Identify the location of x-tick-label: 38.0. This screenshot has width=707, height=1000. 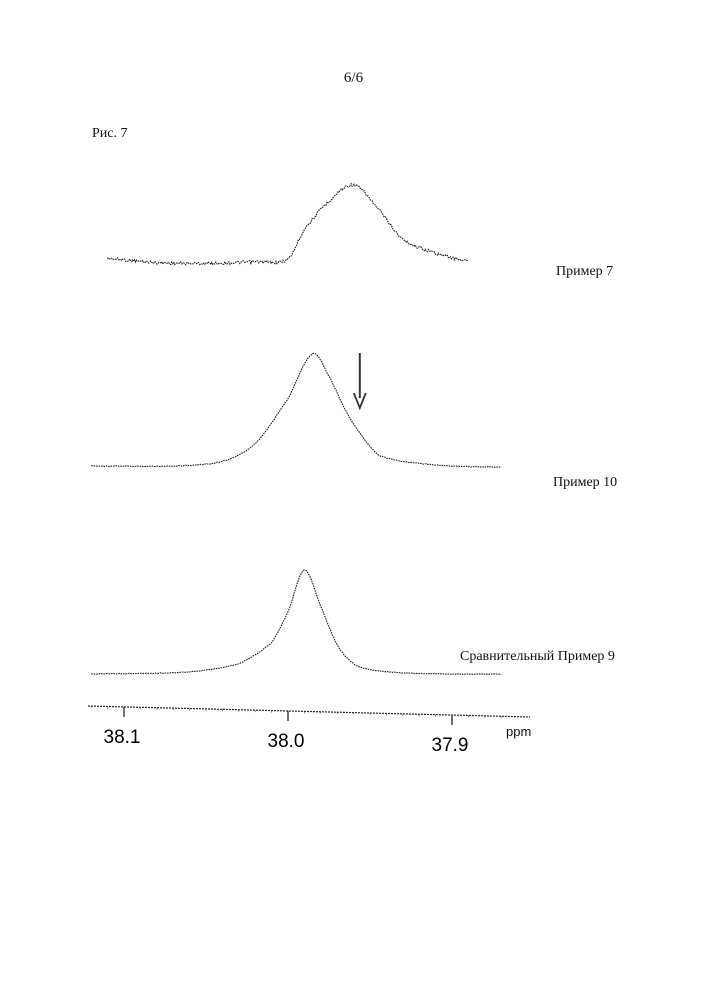
(286, 741).